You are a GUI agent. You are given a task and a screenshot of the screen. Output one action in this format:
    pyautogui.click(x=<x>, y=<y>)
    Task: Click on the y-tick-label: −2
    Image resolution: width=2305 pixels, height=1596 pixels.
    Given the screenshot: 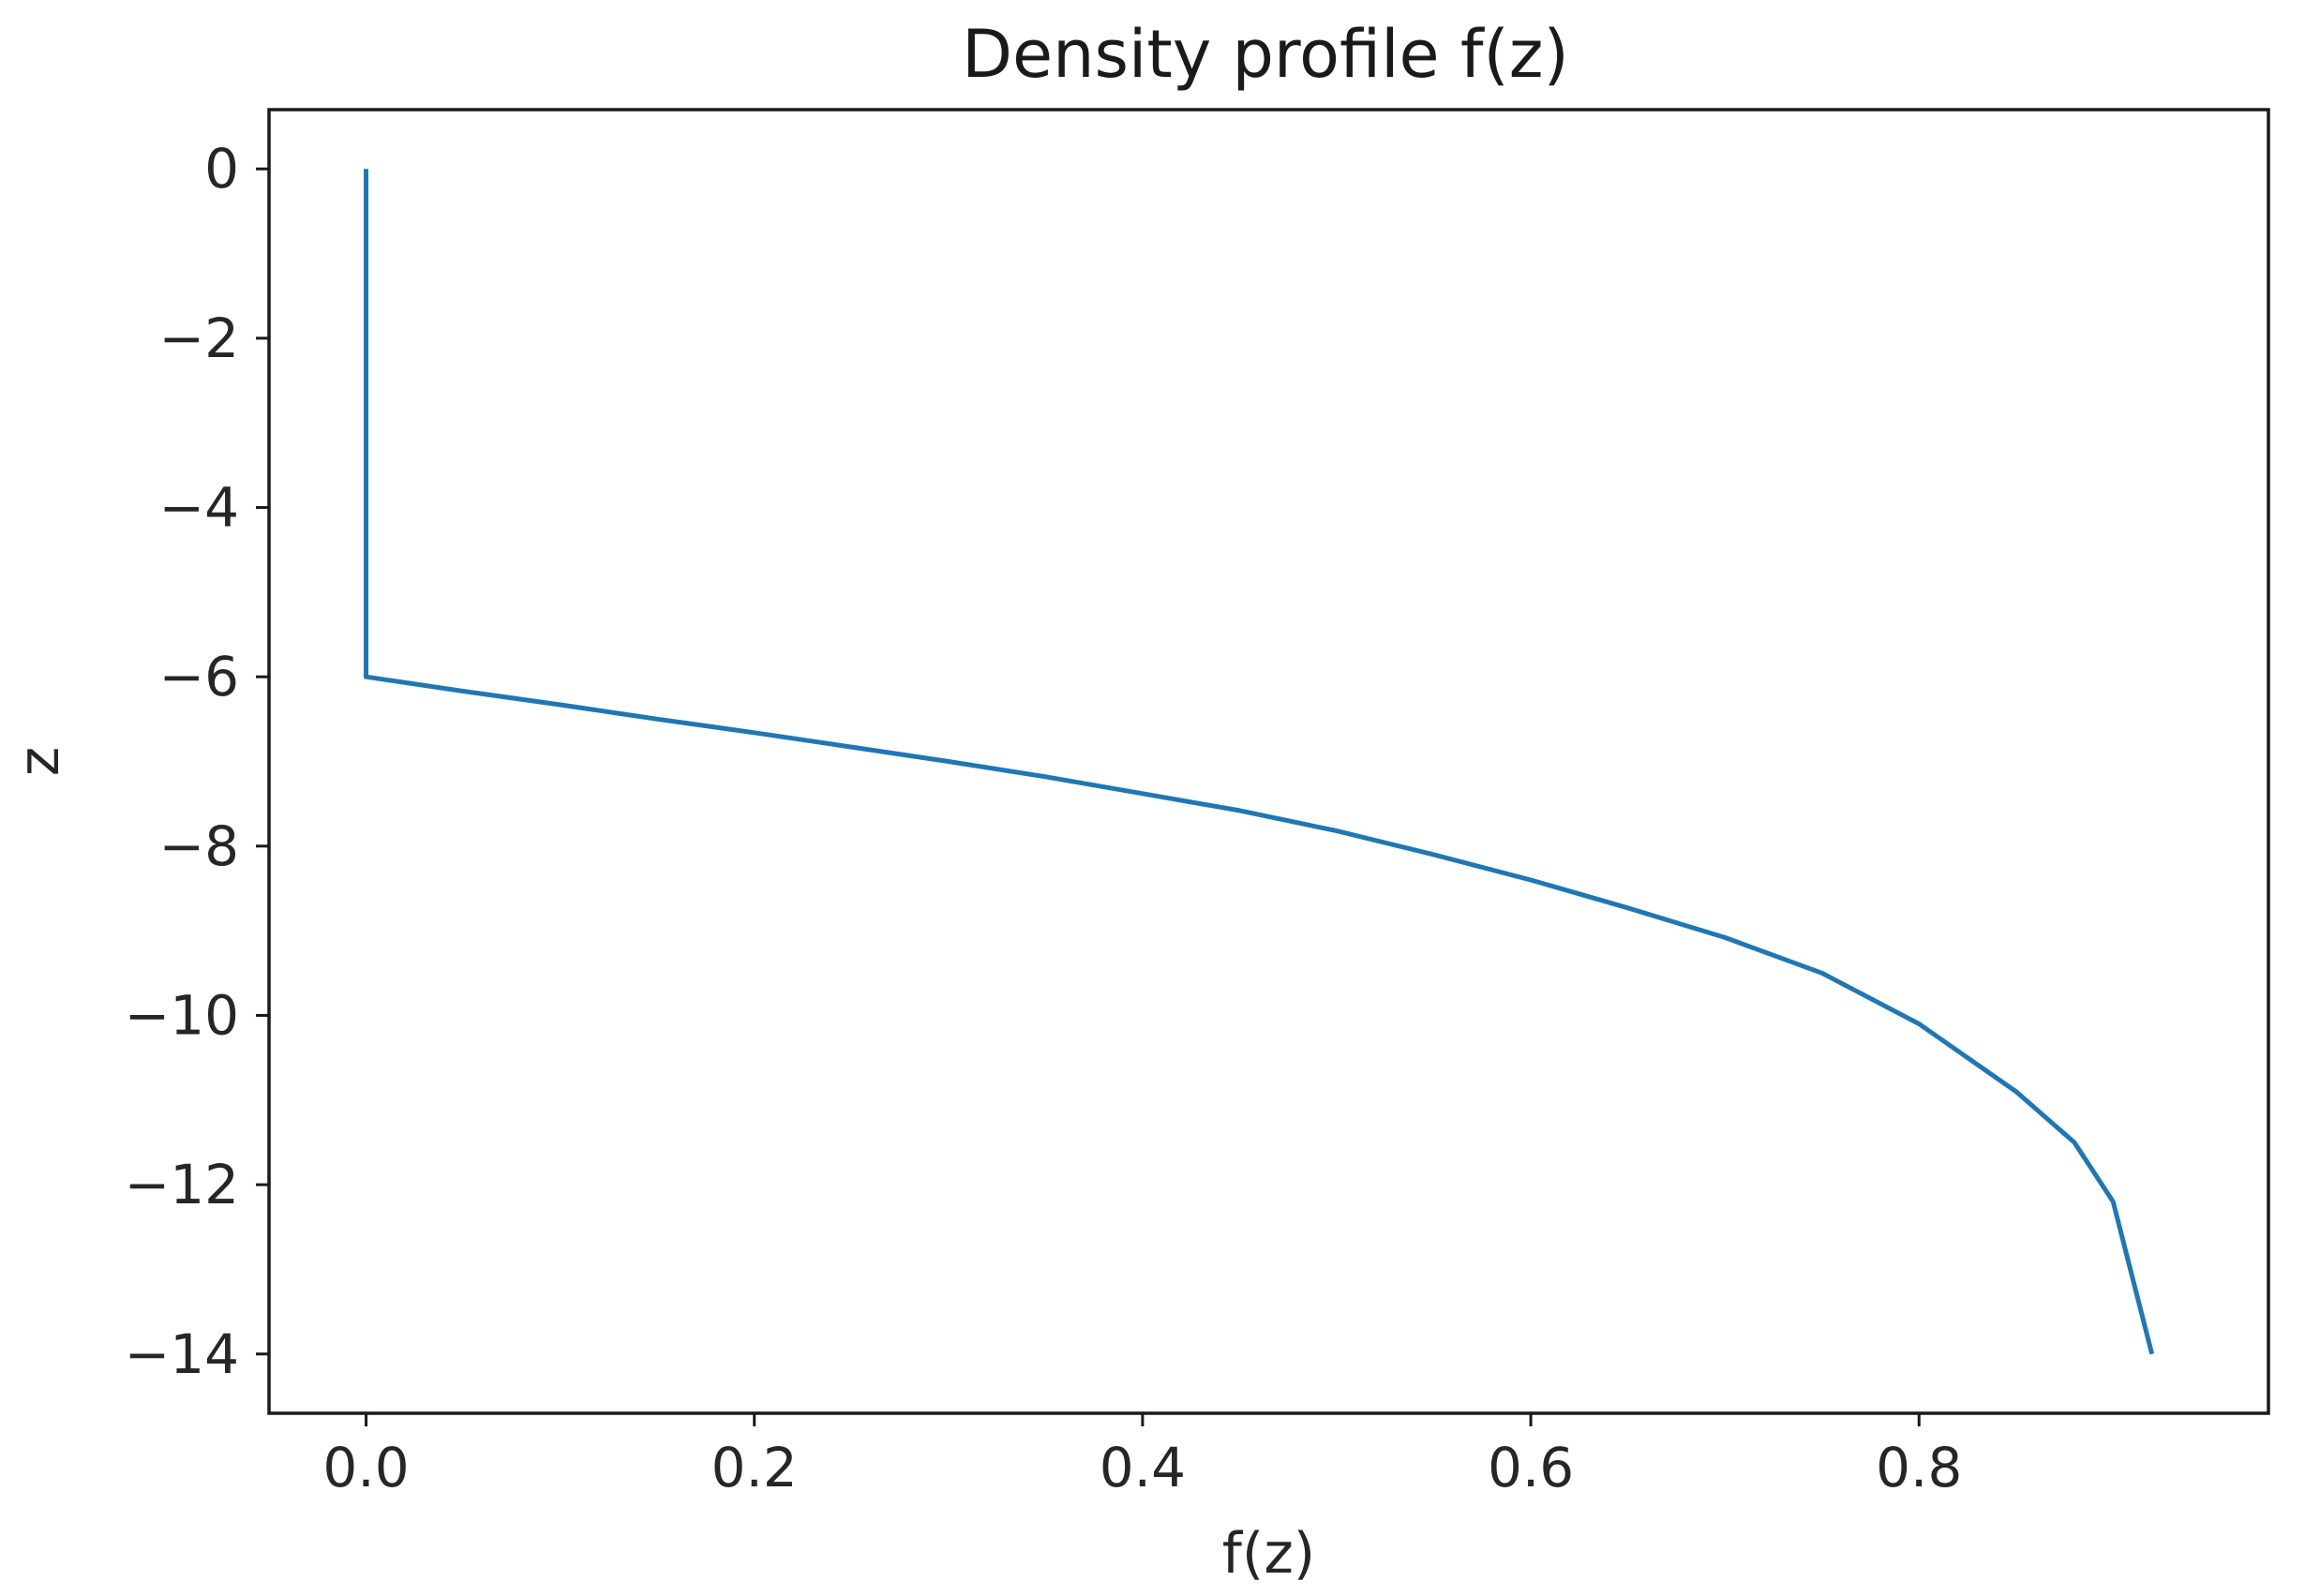 What is the action you would take?
    pyautogui.click(x=199, y=338)
    